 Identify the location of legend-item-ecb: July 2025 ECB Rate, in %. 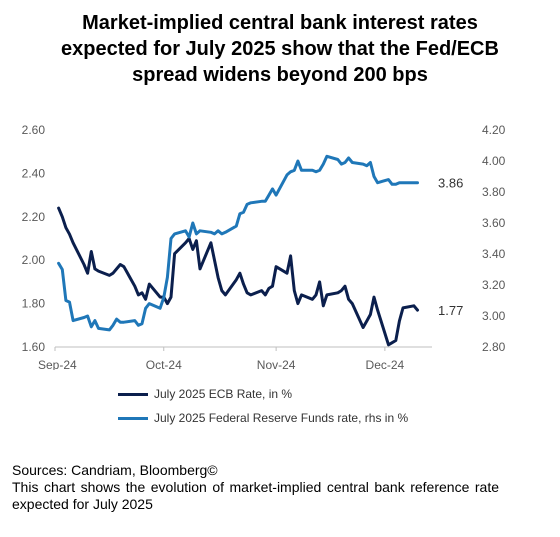
(263, 394).